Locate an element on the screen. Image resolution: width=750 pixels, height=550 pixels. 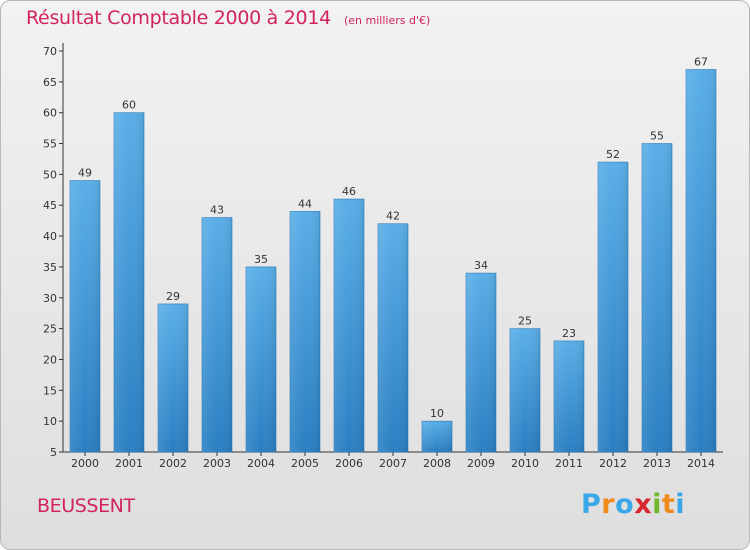
value-label-2012: 52 is located at coordinates (613, 154).